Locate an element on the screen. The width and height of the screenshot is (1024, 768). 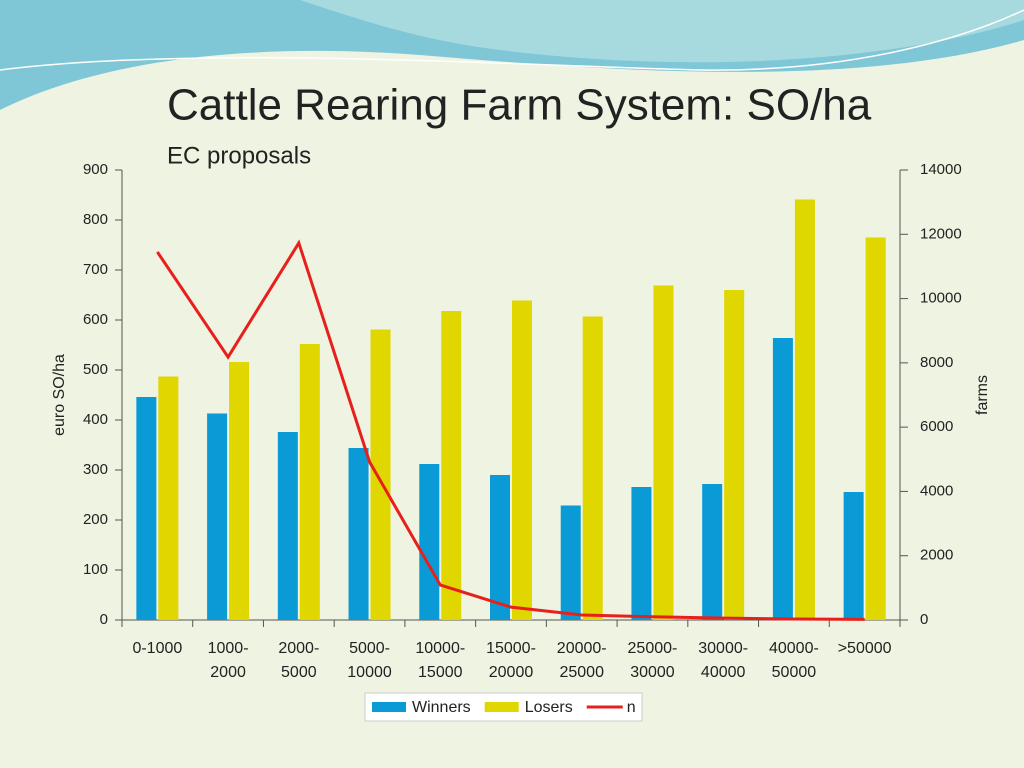
y2-tick-label: 8000 is located at coordinates (936, 362).